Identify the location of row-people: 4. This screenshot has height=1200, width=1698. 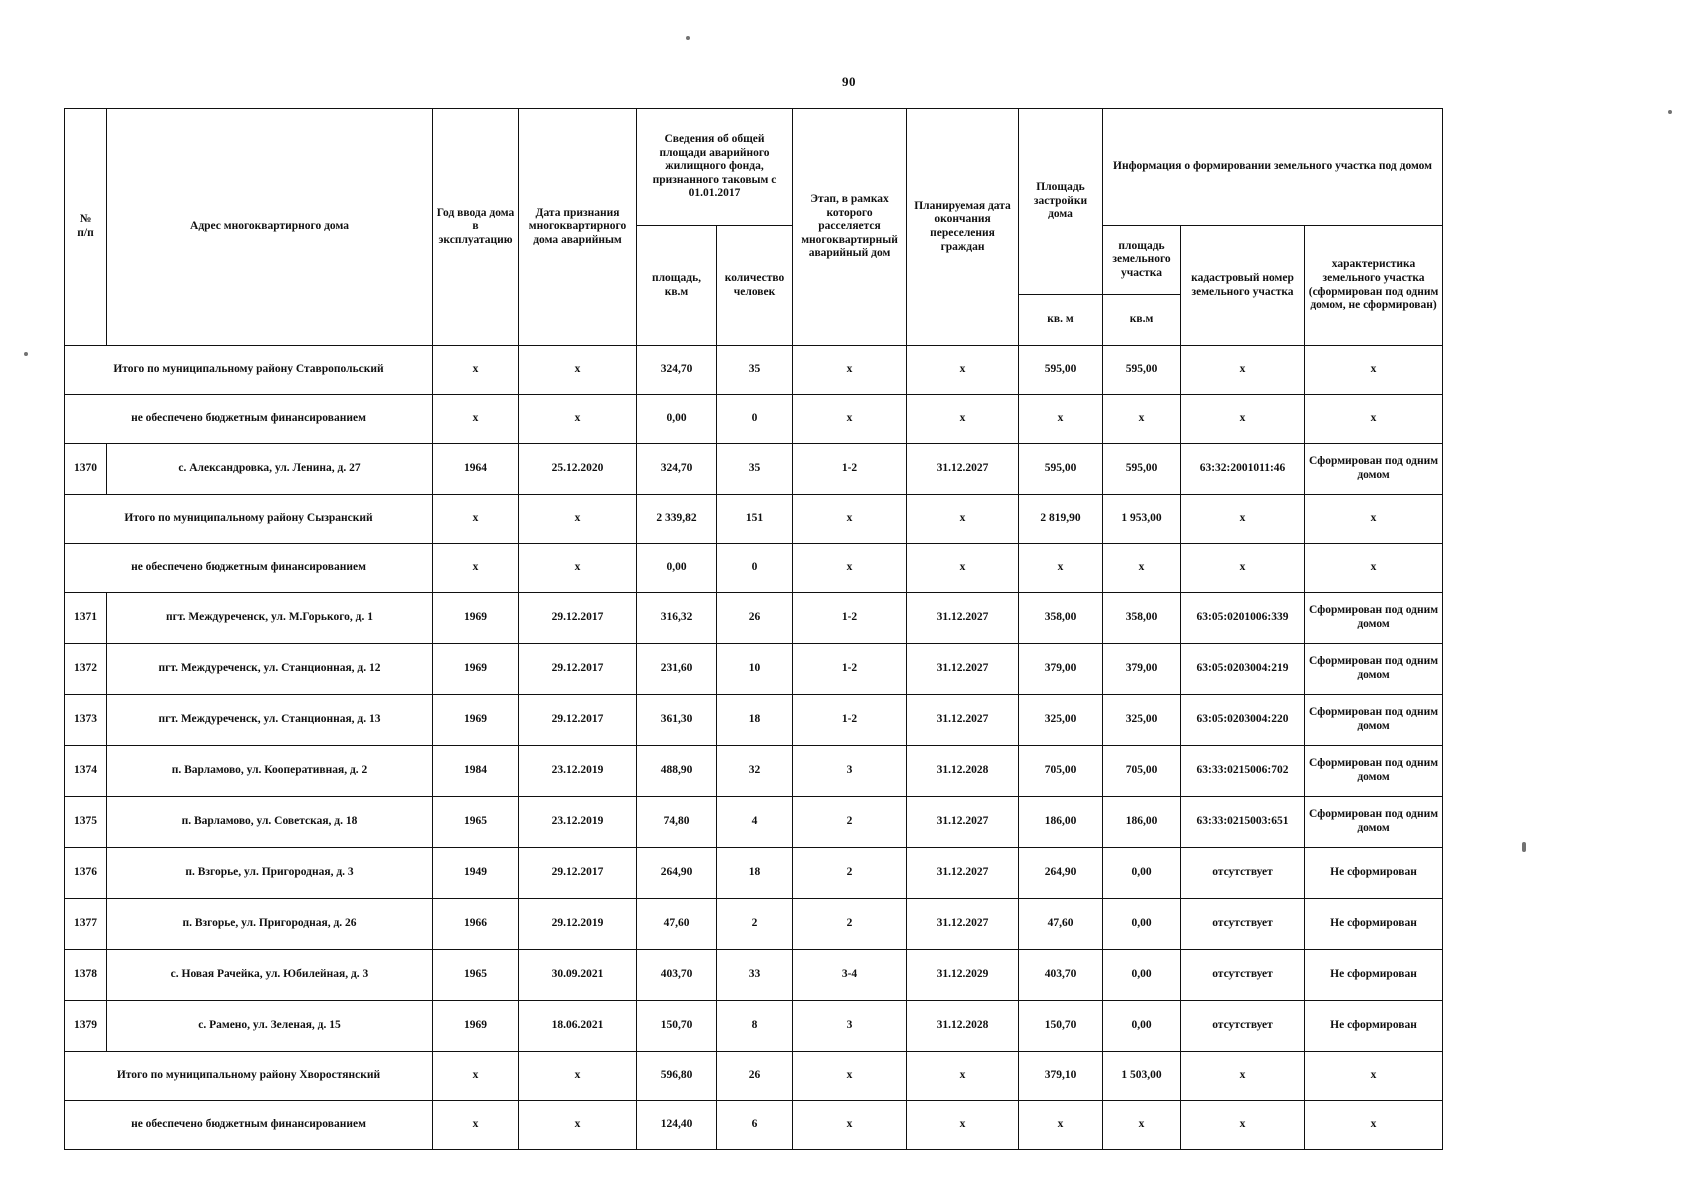
(754, 822).